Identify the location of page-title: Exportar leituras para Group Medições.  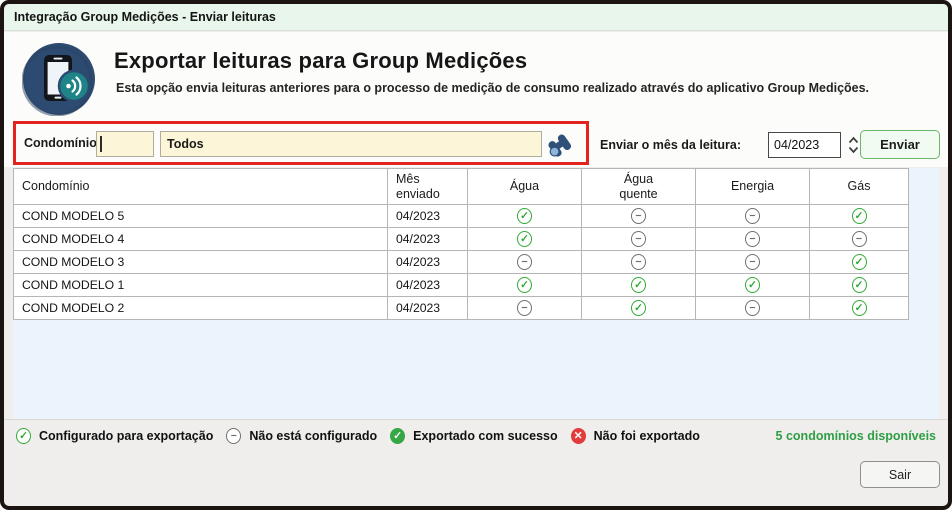
(321, 60).